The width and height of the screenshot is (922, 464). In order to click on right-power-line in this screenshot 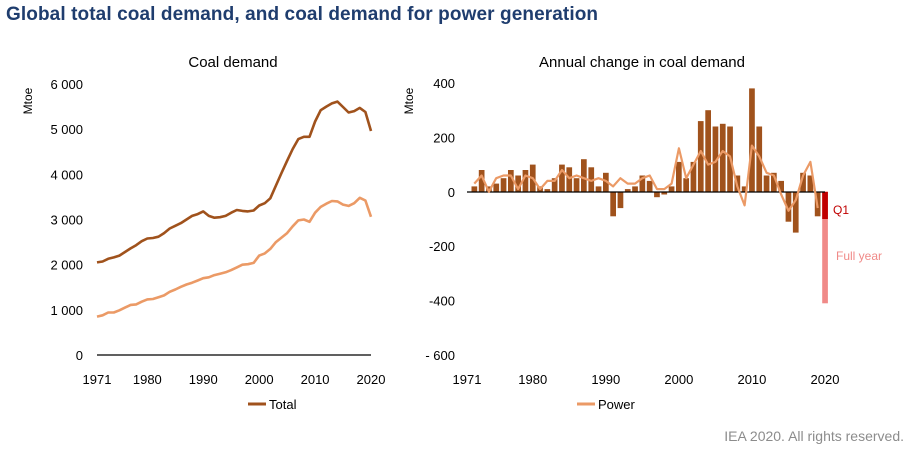, I will do `click(646, 178)`.